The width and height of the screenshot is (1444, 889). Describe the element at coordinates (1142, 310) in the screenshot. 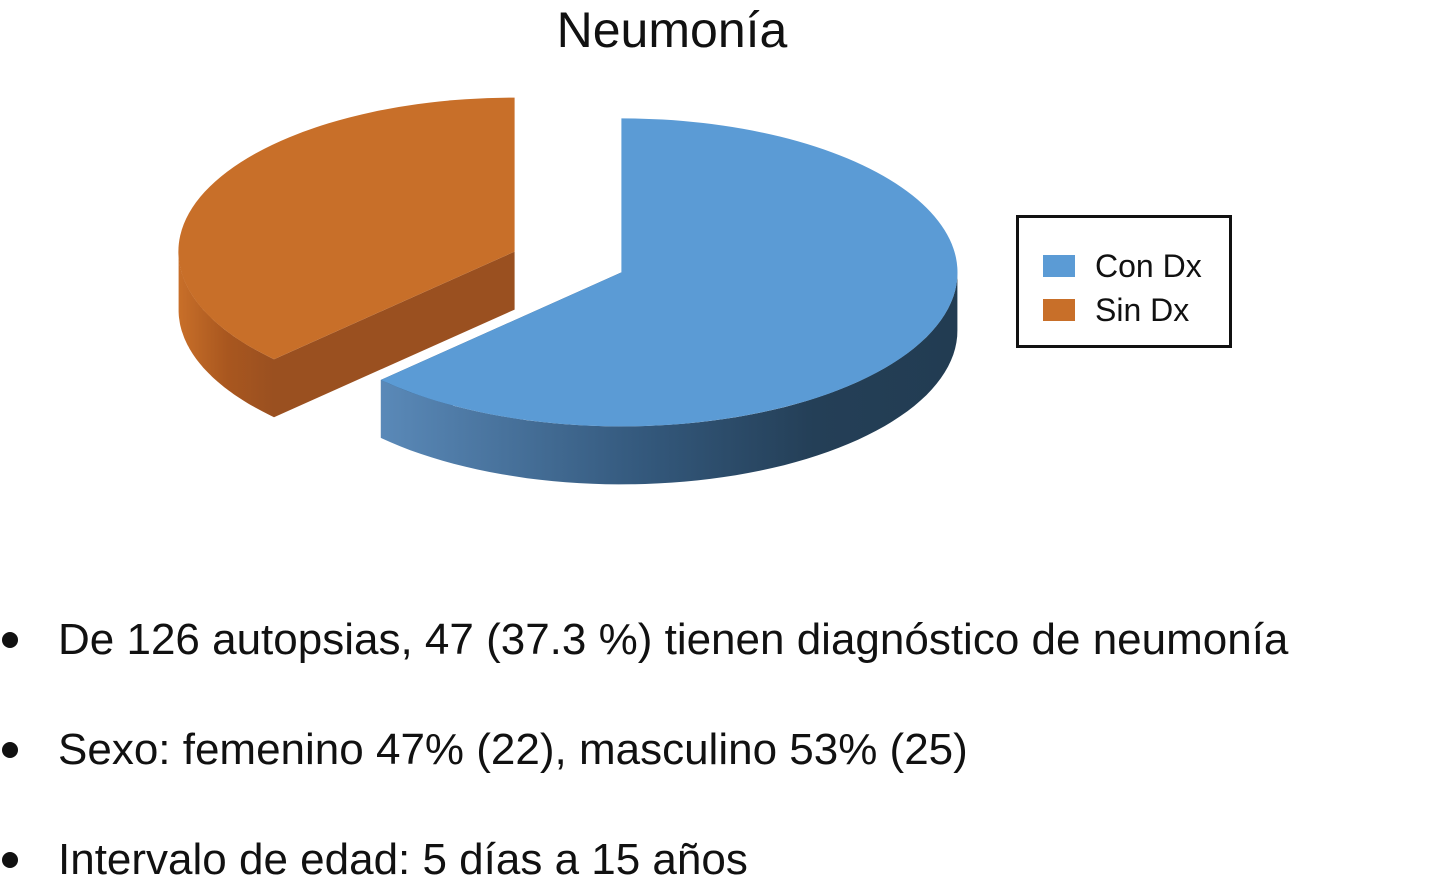

I see `legend-label-sin-dx: Sin Dx` at that location.